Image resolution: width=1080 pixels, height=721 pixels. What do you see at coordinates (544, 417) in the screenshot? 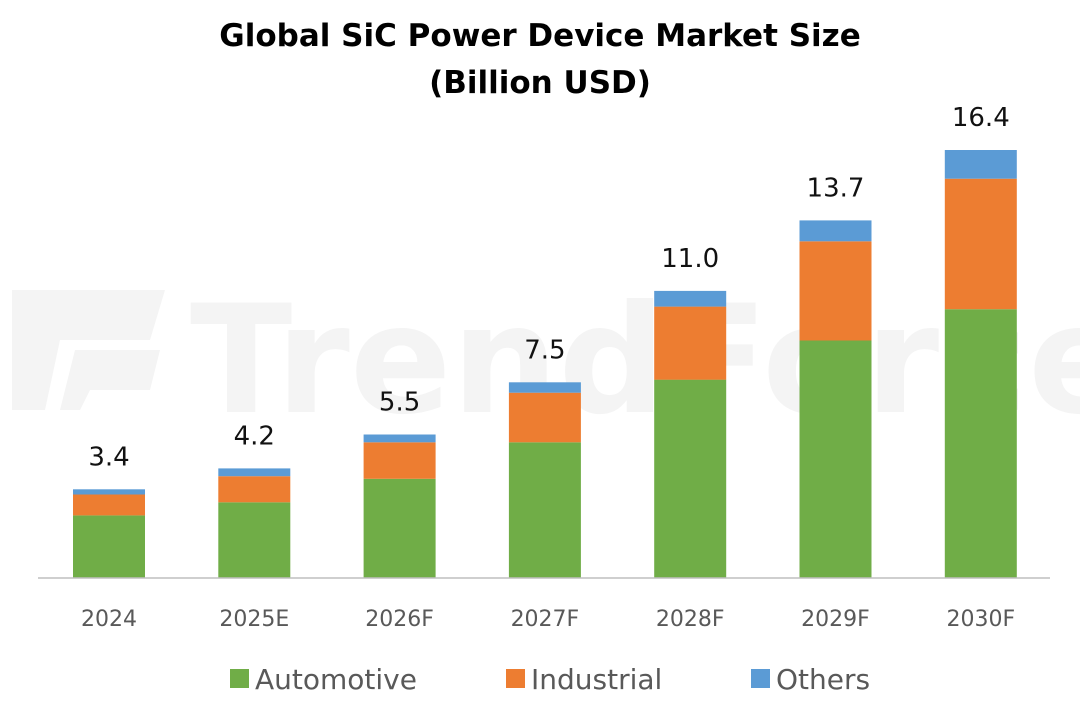
I see `bar-industrial-2027f` at bounding box center [544, 417].